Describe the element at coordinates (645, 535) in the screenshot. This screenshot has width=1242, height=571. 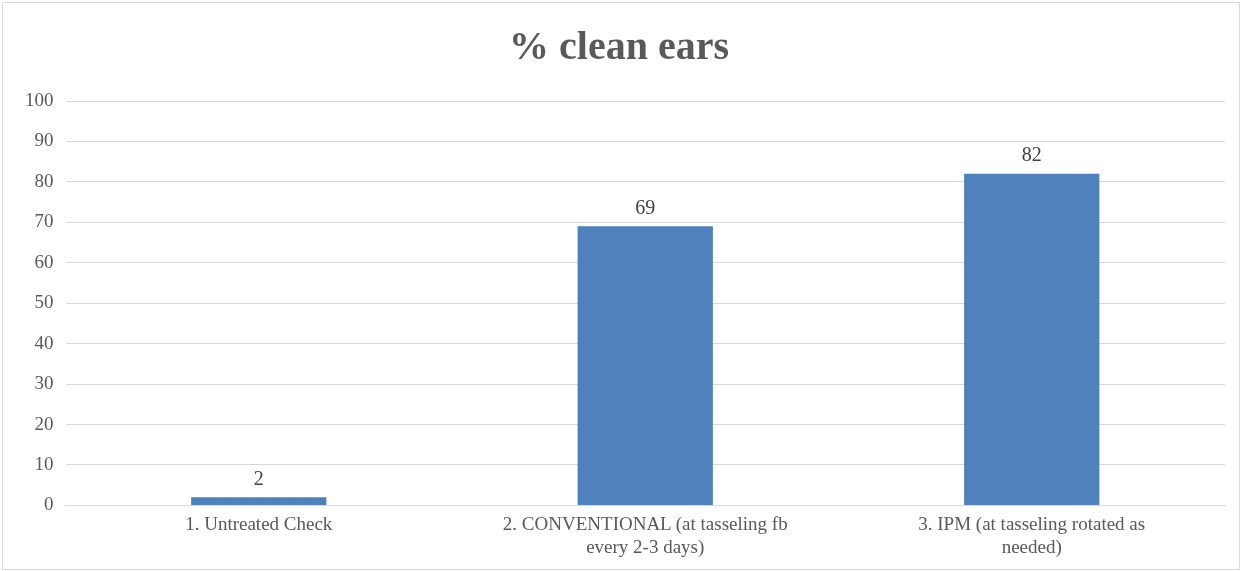
I see `x-tick-label: 2. CONVENTIONAL (at tasseling fb every 2-3 days)` at that location.